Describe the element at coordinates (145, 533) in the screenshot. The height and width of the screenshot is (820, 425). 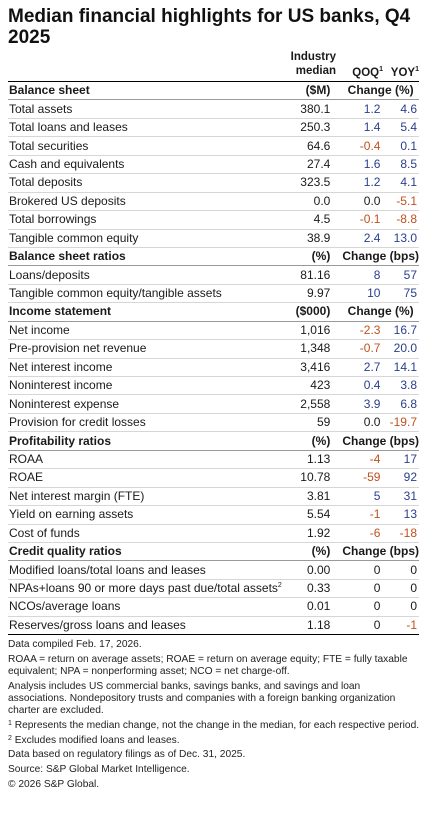
I see `row-label: Cost of funds` at that location.